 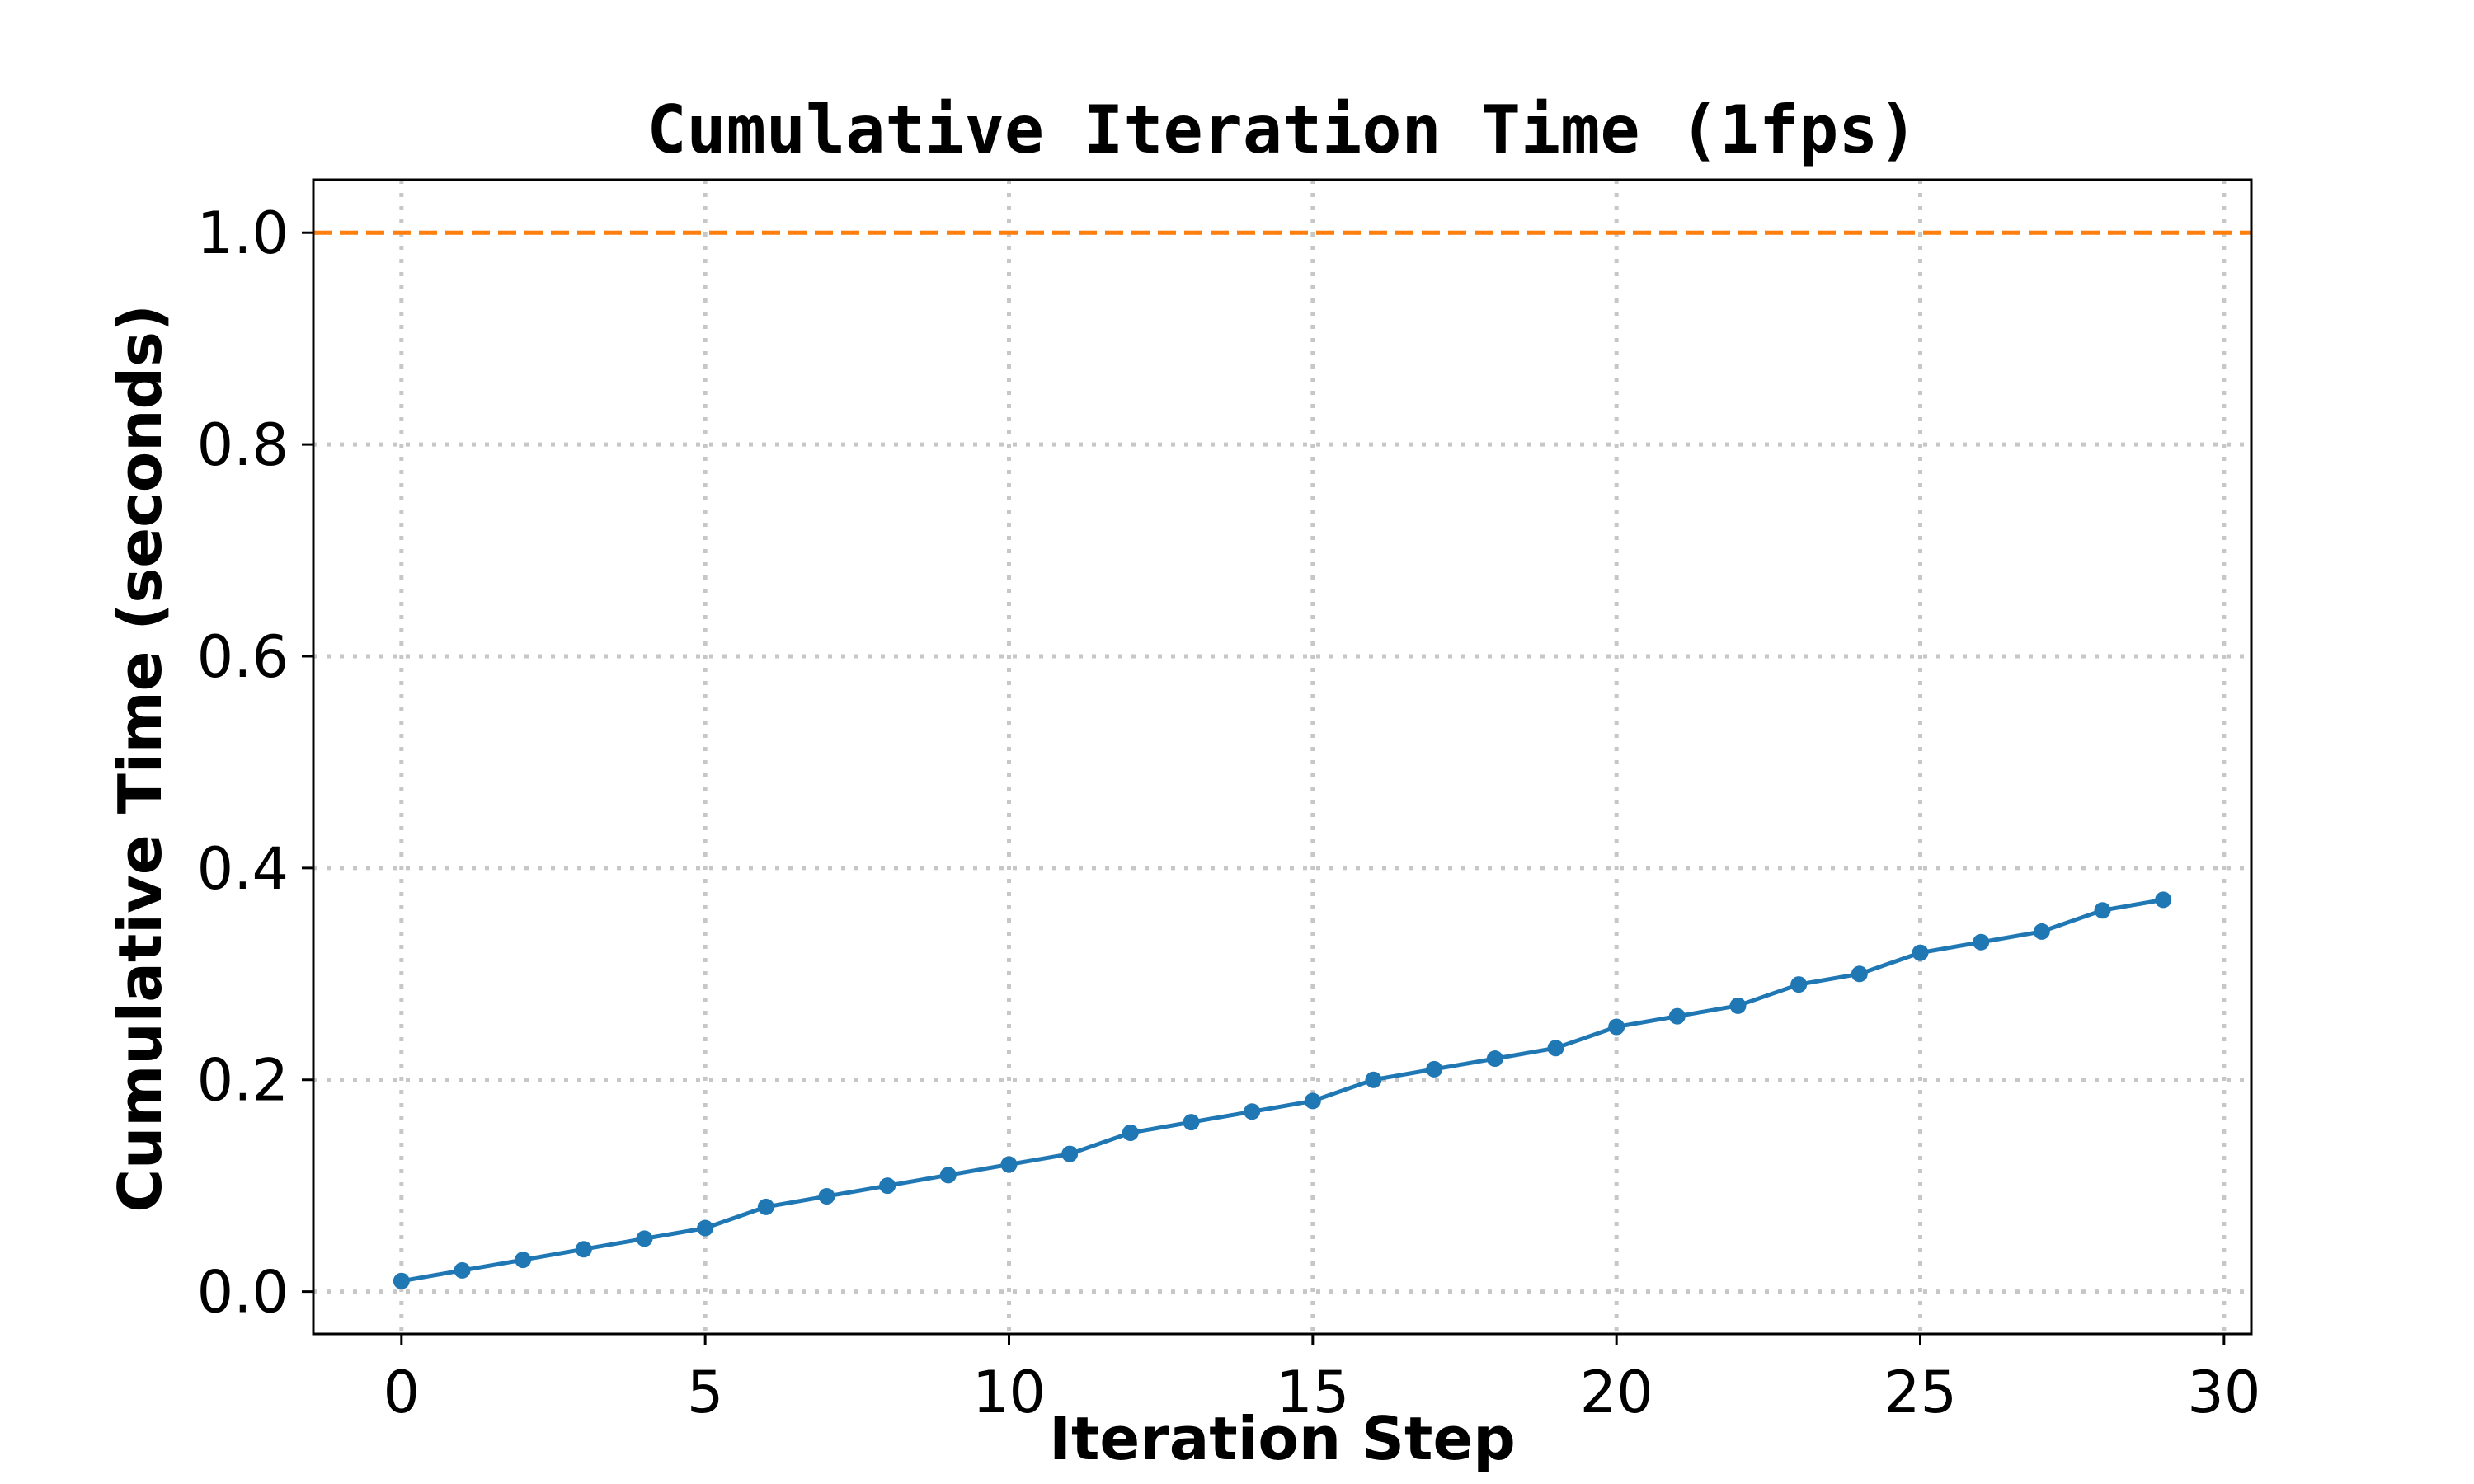 I want to click on y-axis-ticks: 0.0 0.2 0.4 0.6 0.8 1.0, so click(x=255, y=763).